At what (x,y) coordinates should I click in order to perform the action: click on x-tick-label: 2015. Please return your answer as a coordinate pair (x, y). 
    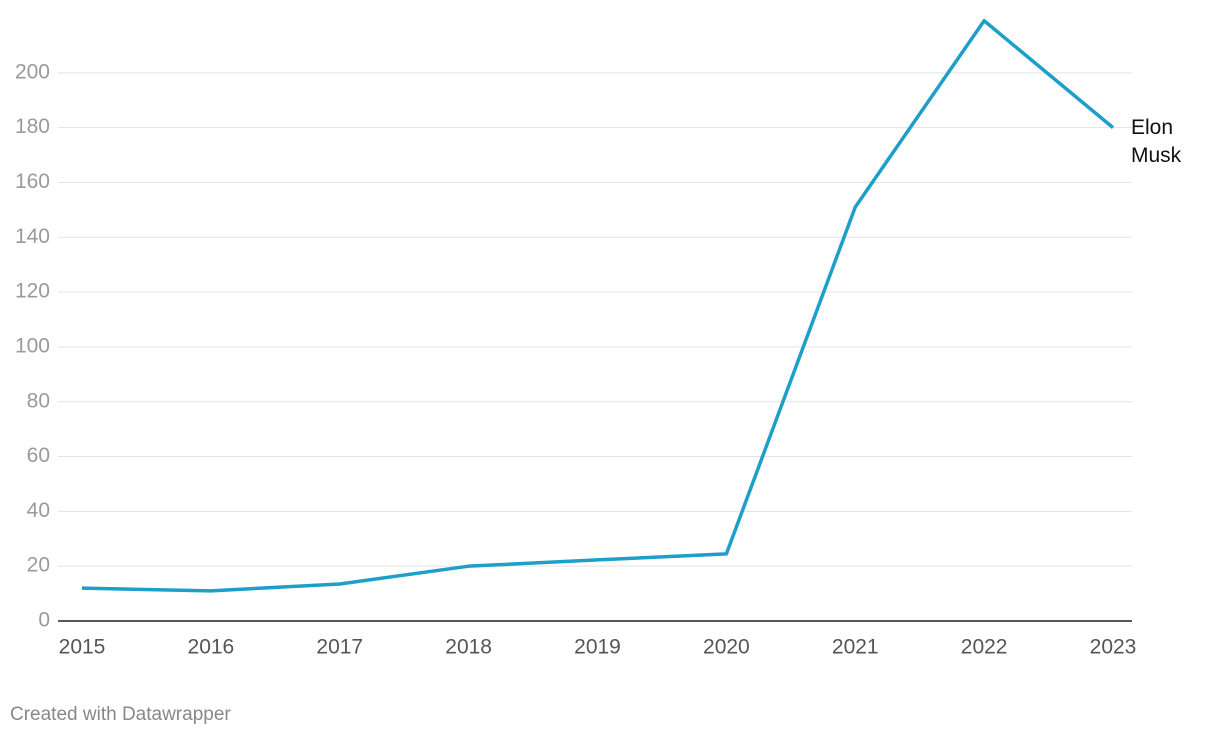
    Looking at the image, I should click on (82, 647).